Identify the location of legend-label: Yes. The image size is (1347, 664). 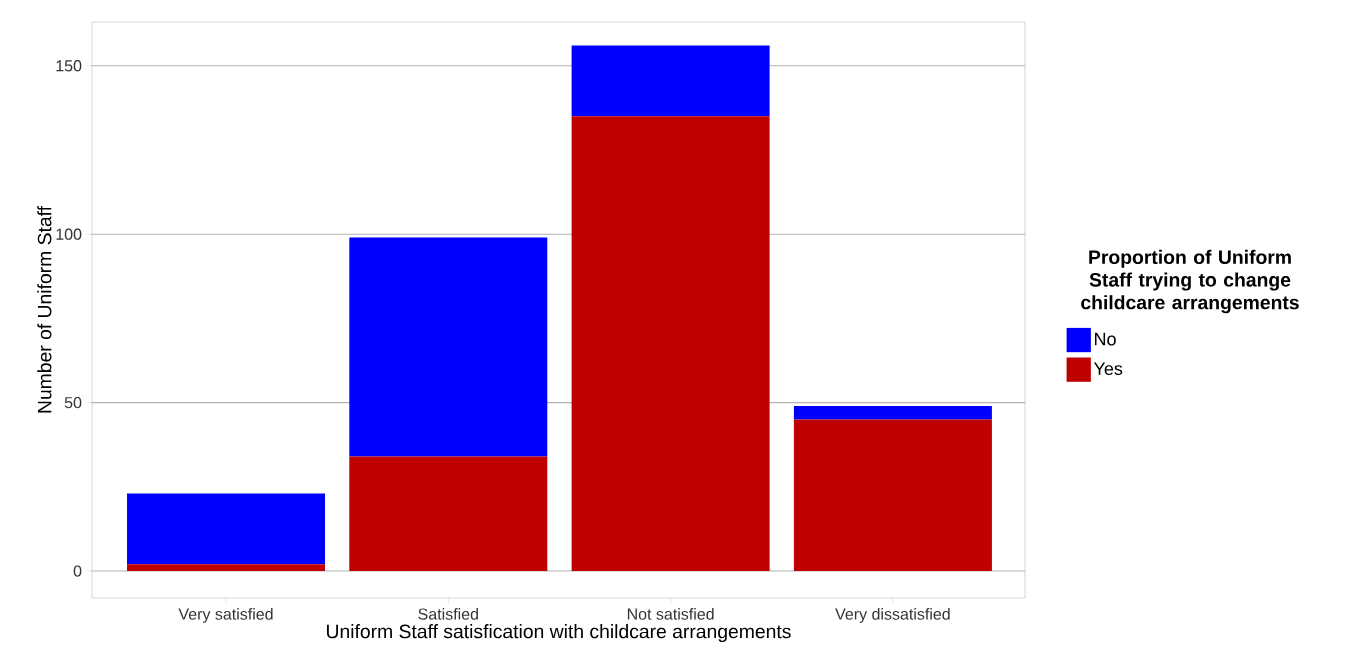
(1108, 369).